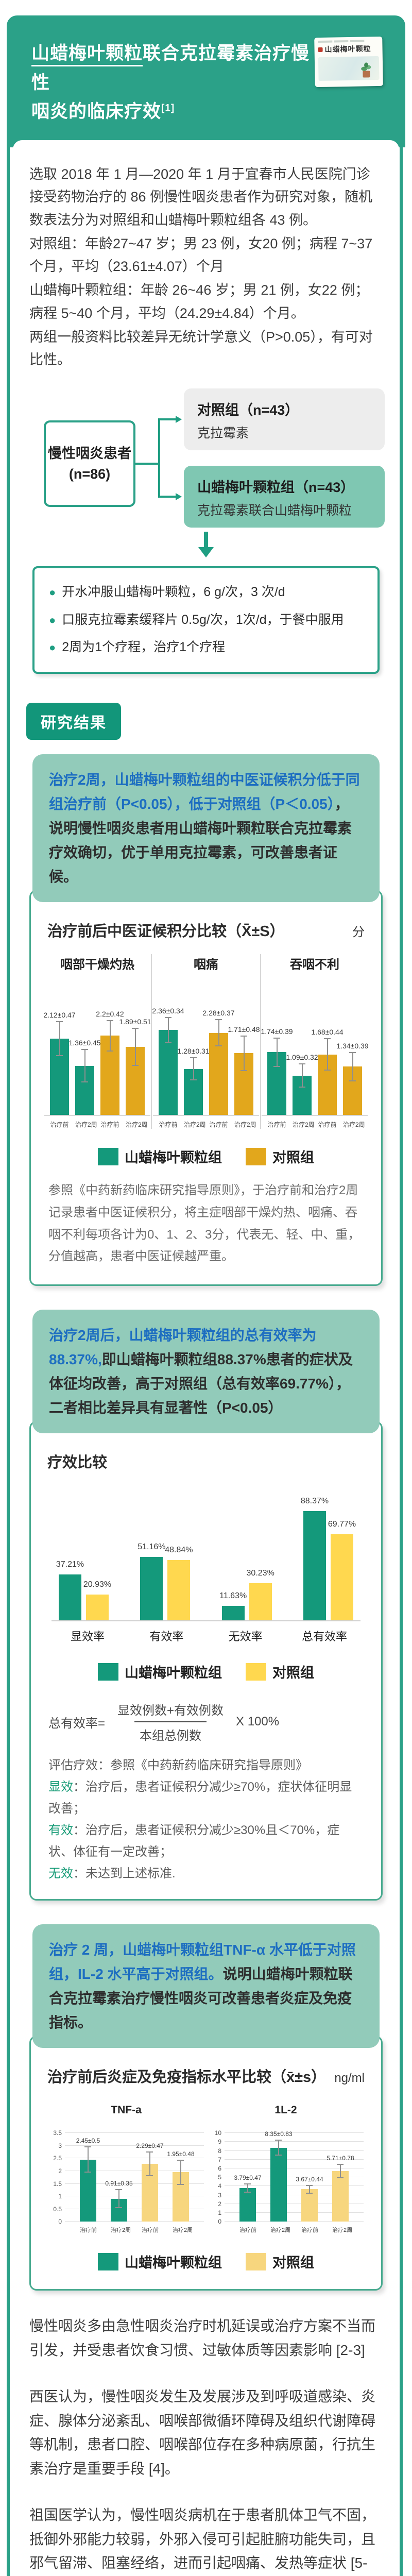 The width and height of the screenshot is (412, 2576). I want to click on bar: 48.84%, so click(179, 1583).